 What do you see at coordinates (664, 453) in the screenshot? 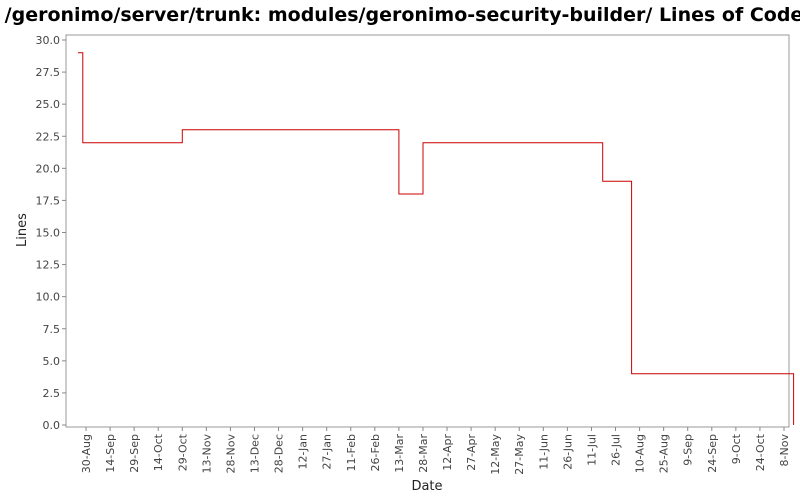
I see `x-tick-label: 25-Aug` at bounding box center [664, 453].